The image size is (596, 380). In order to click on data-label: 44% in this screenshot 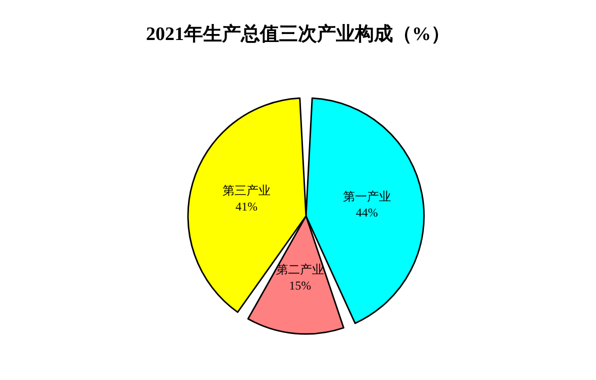, I will do `click(367, 212)`.